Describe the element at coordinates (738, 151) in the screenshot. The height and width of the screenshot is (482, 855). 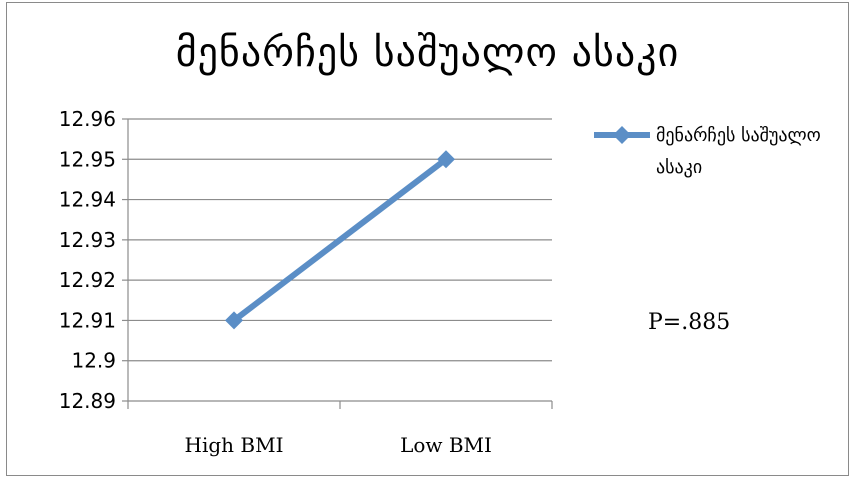
I see `legend-label: მენარჩეს საშუალო ასაკი` at that location.